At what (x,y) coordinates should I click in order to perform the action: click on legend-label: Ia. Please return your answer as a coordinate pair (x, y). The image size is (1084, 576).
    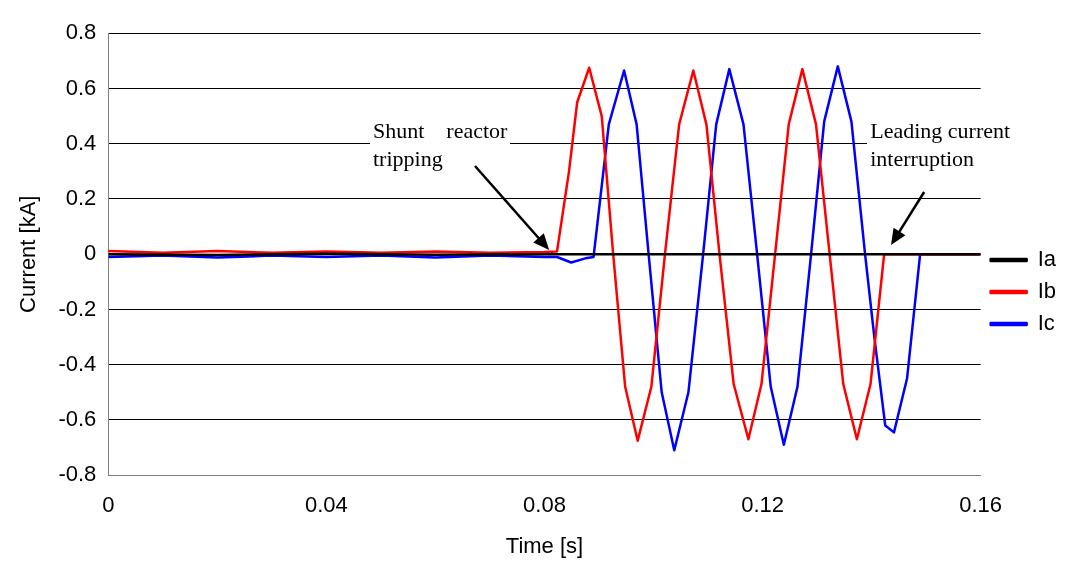
    Looking at the image, I should click on (1047, 259).